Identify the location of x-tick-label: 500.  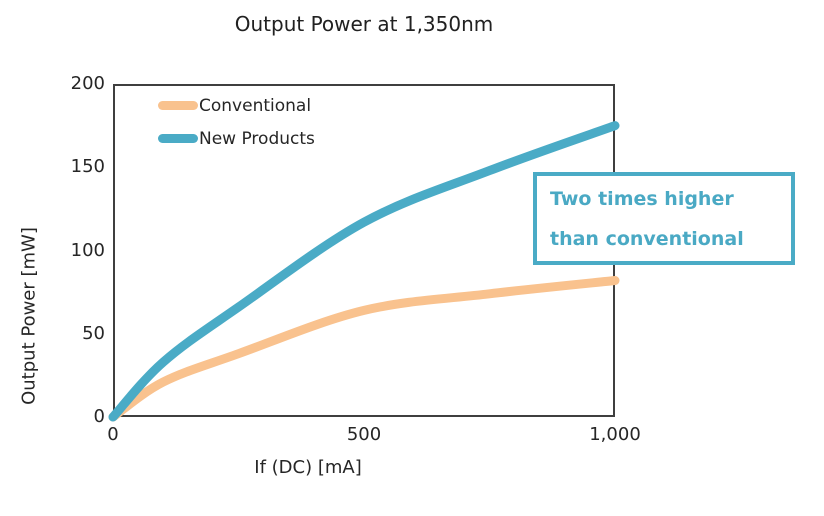
(364, 434).